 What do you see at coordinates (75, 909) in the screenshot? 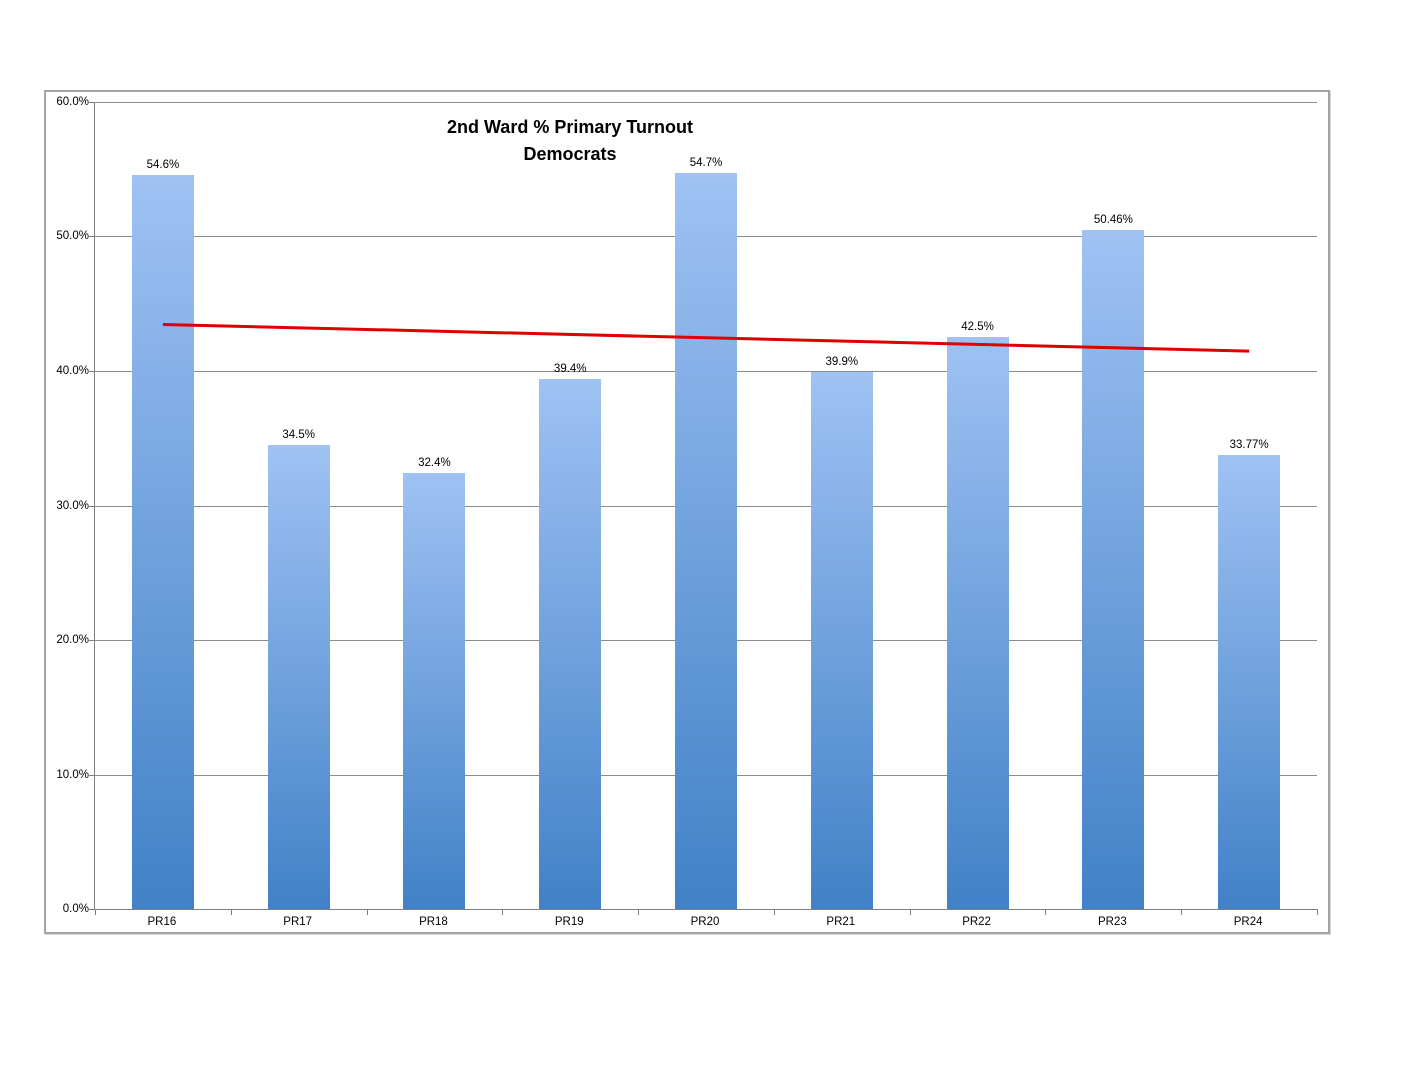
I see `y-axis-label: 0.0%` at bounding box center [75, 909].